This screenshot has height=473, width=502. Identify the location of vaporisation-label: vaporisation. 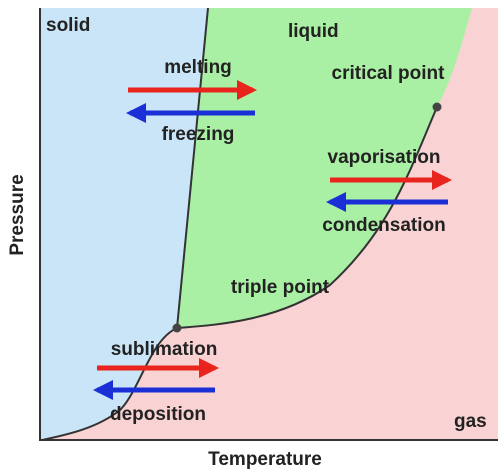
(384, 157).